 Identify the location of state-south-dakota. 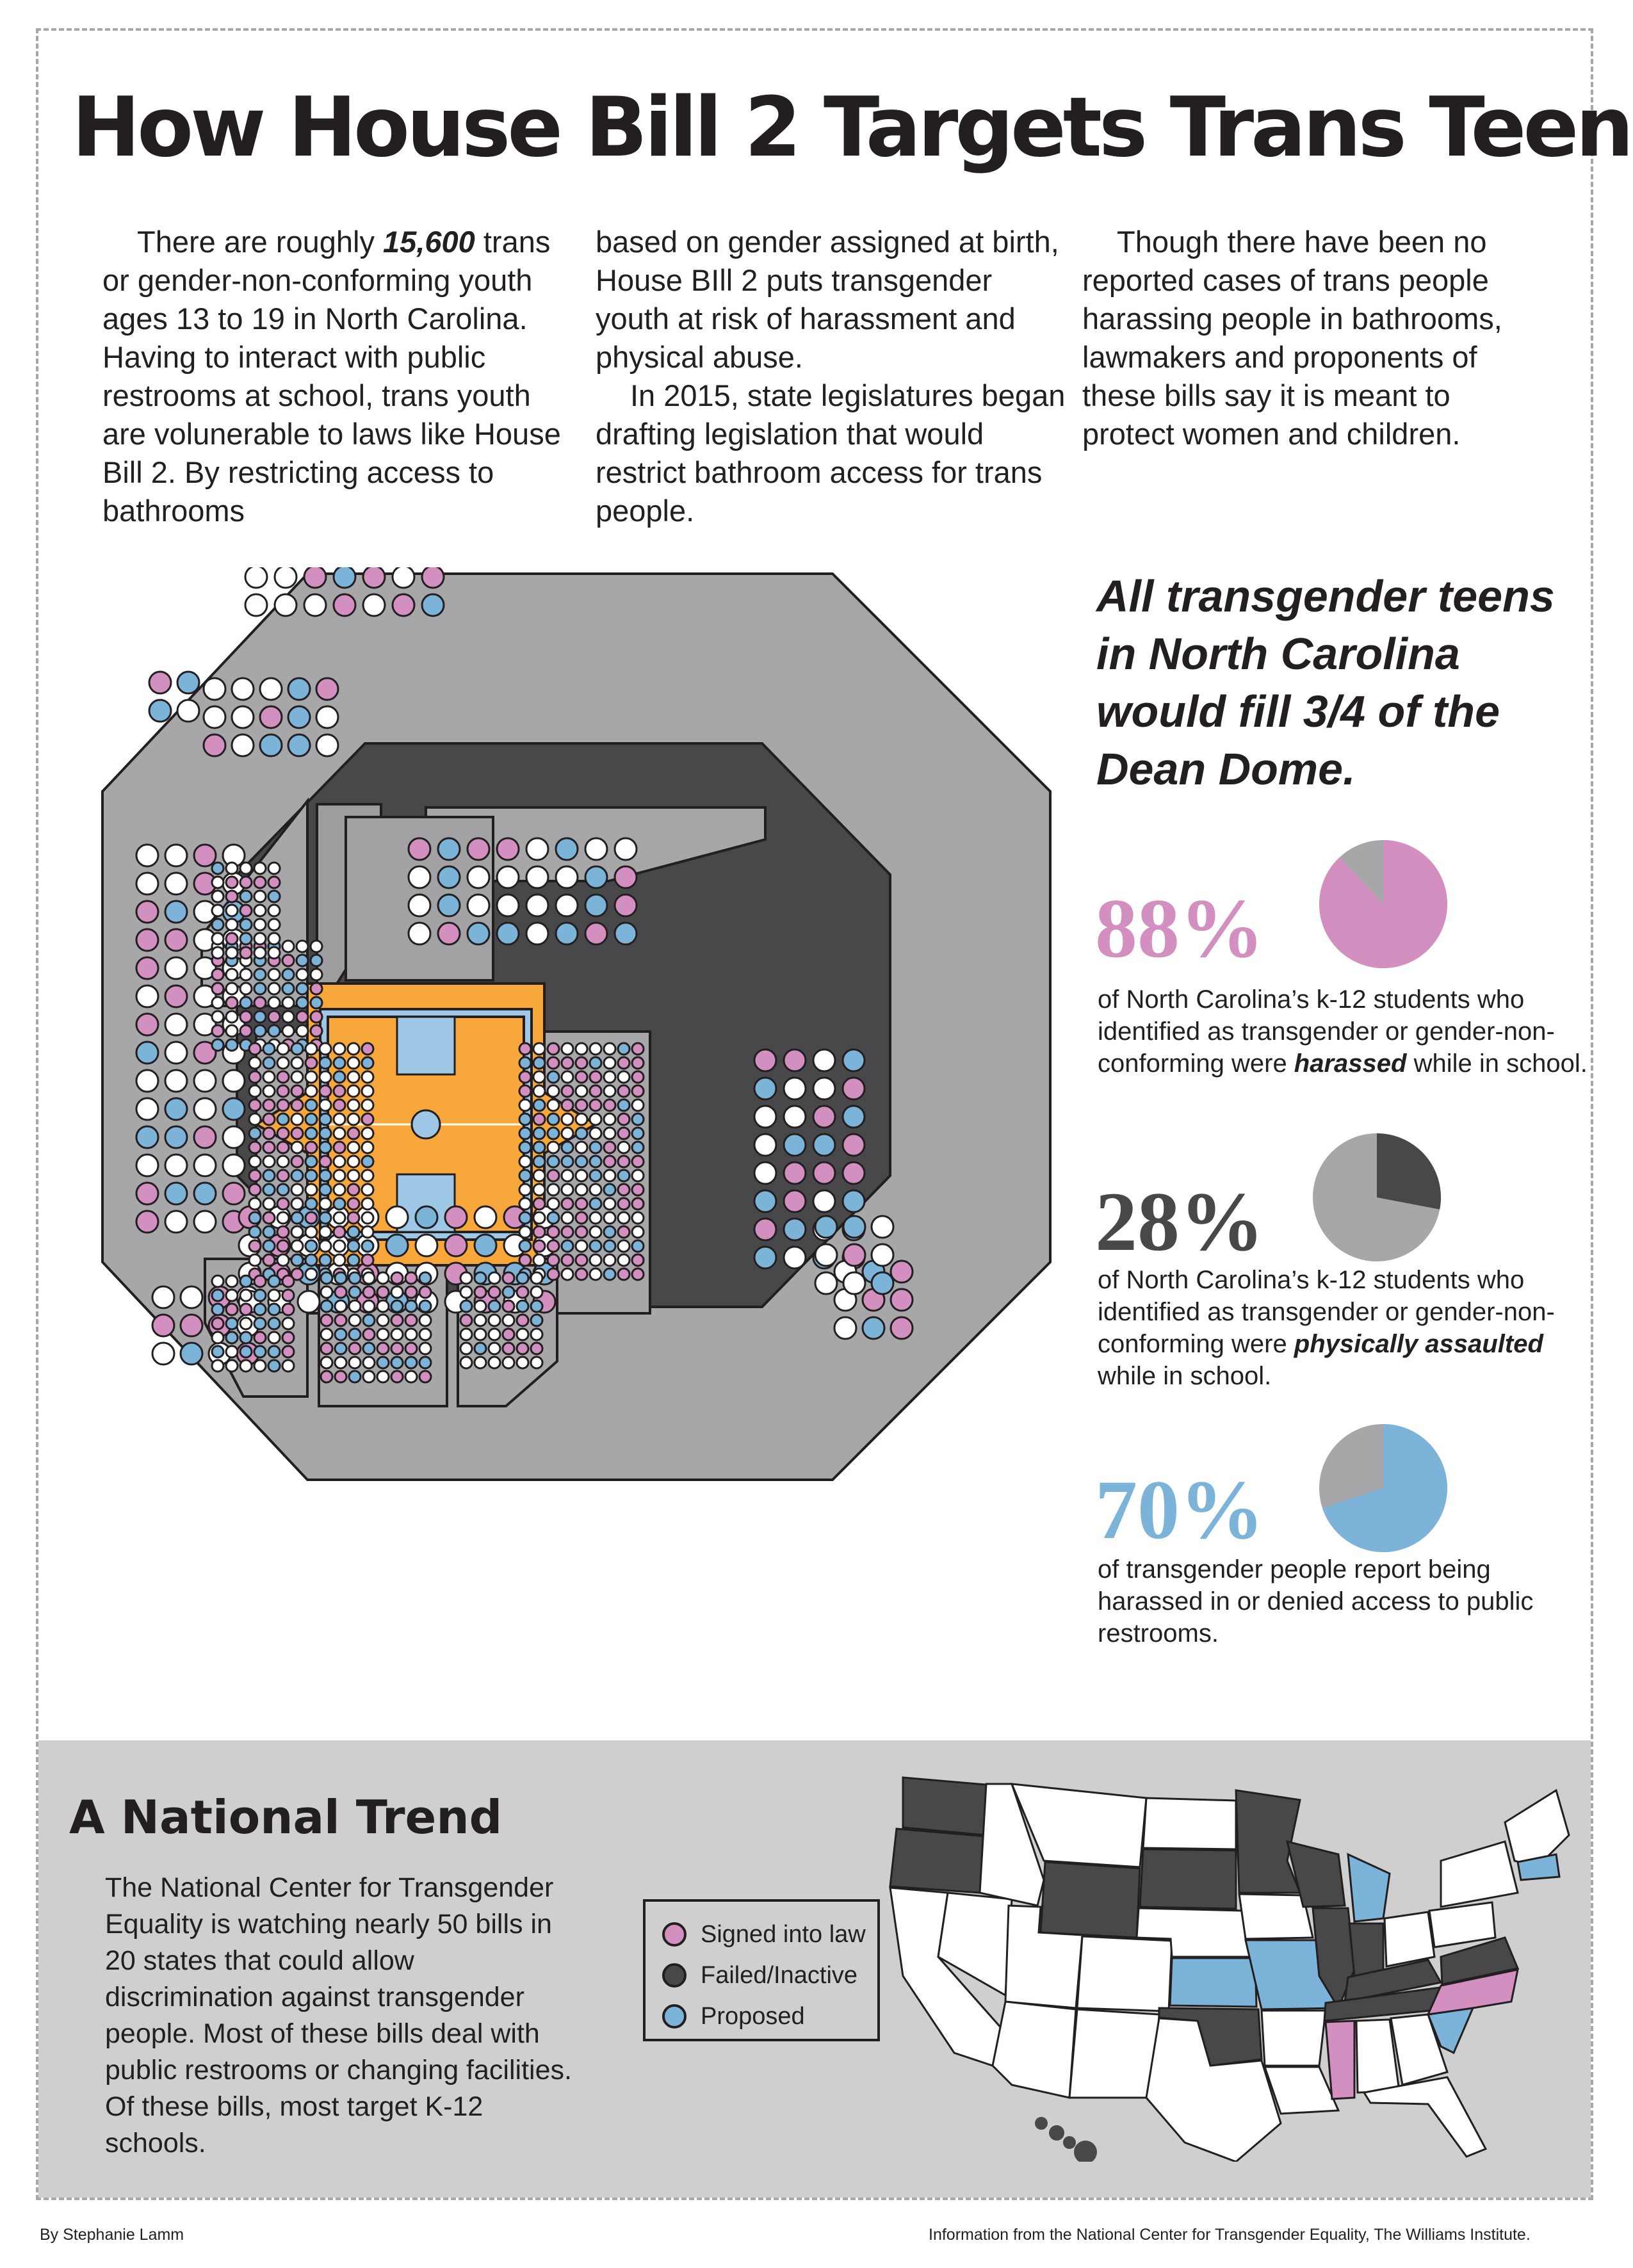
(1188, 1879).